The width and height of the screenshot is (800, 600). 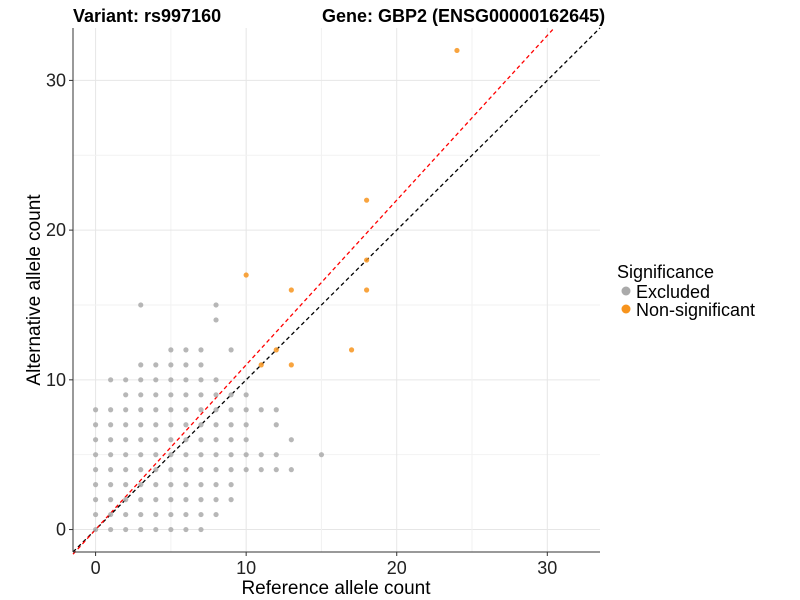 I want to click on title-gene: Gene: GBP2 (ENSG00000162645), so click(x=463, y=16).